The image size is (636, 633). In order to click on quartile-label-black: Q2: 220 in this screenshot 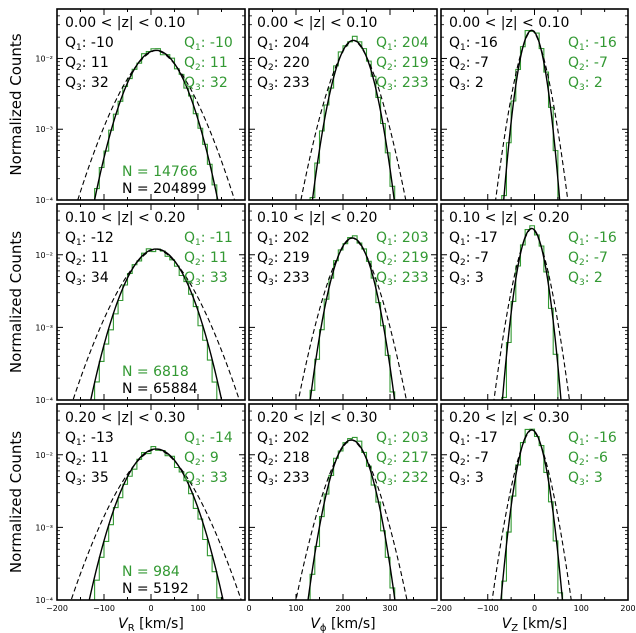, I will do `click(283, 64)`.